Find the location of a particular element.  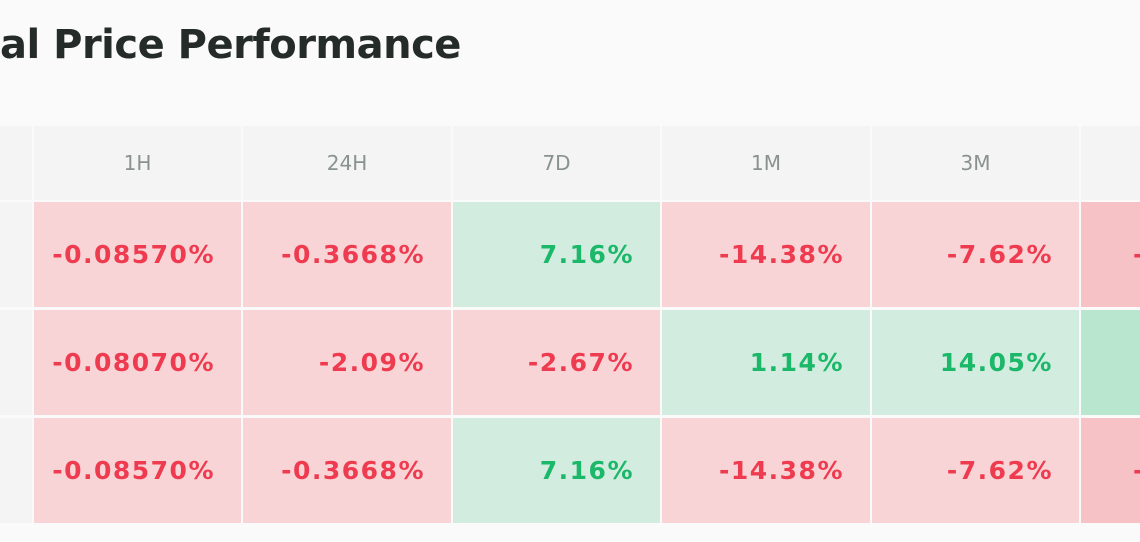

change-cell-next is located at coordinates (1110, 362).